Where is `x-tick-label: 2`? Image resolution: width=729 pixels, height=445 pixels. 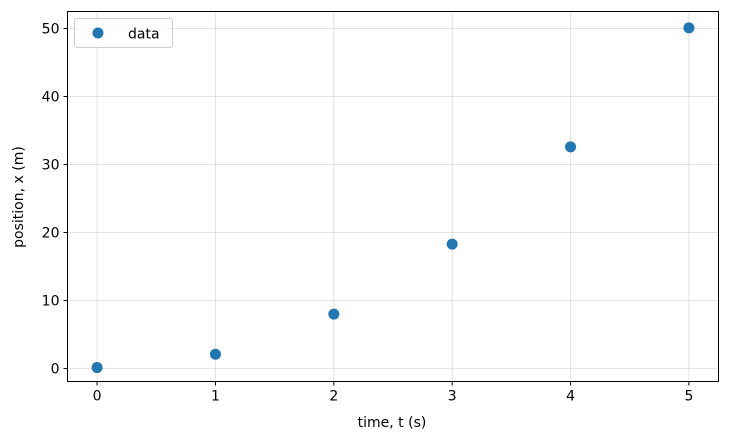
x-tick-label: 2 is located at coordinates (333, 397).